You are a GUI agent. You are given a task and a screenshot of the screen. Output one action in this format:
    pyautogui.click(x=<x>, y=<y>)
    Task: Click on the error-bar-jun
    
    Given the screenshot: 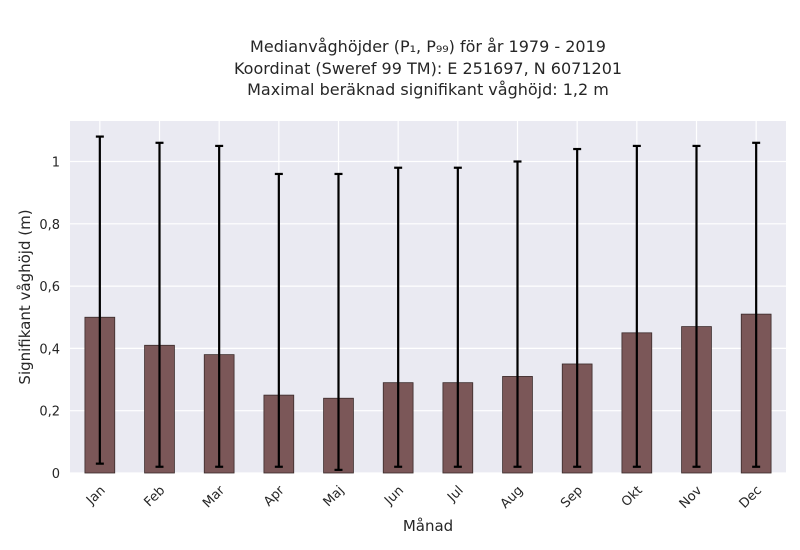 What is the action you would take?
    pyautogui.click(x=398, y=317)
    